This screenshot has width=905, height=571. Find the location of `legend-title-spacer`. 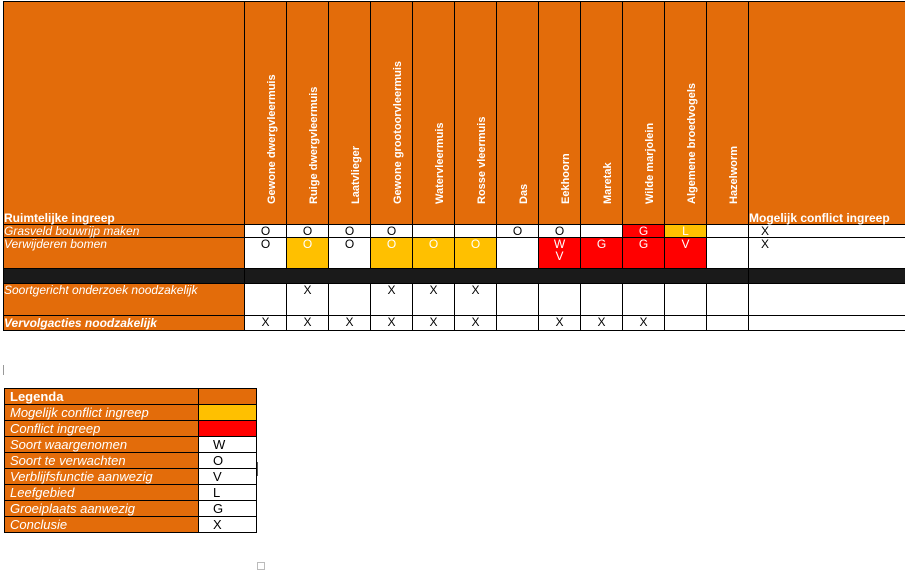

legend-title-spacer is located at coordinates (227, 396).